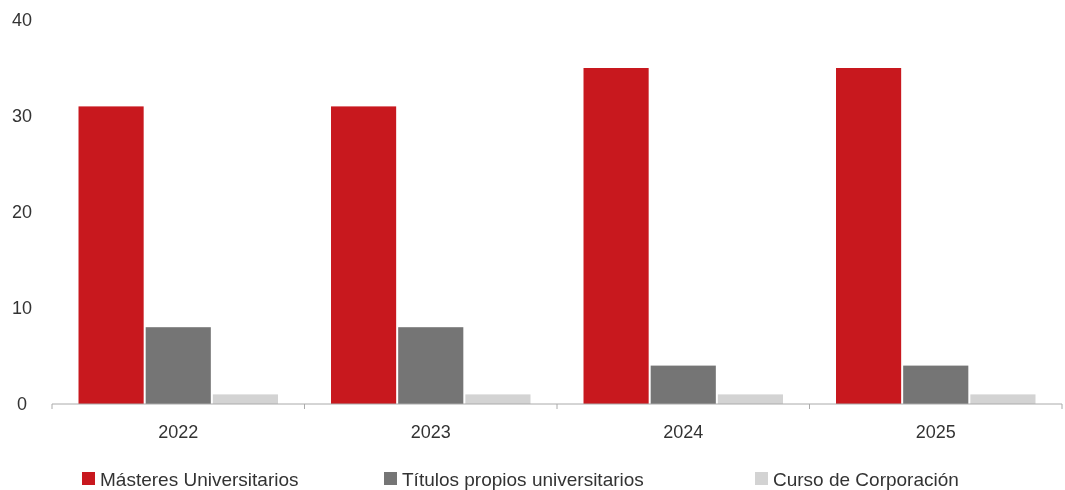  Describe the element at coordinates (935, 432) in the screenshot. I see `x-tick-label: 2025` at that location.